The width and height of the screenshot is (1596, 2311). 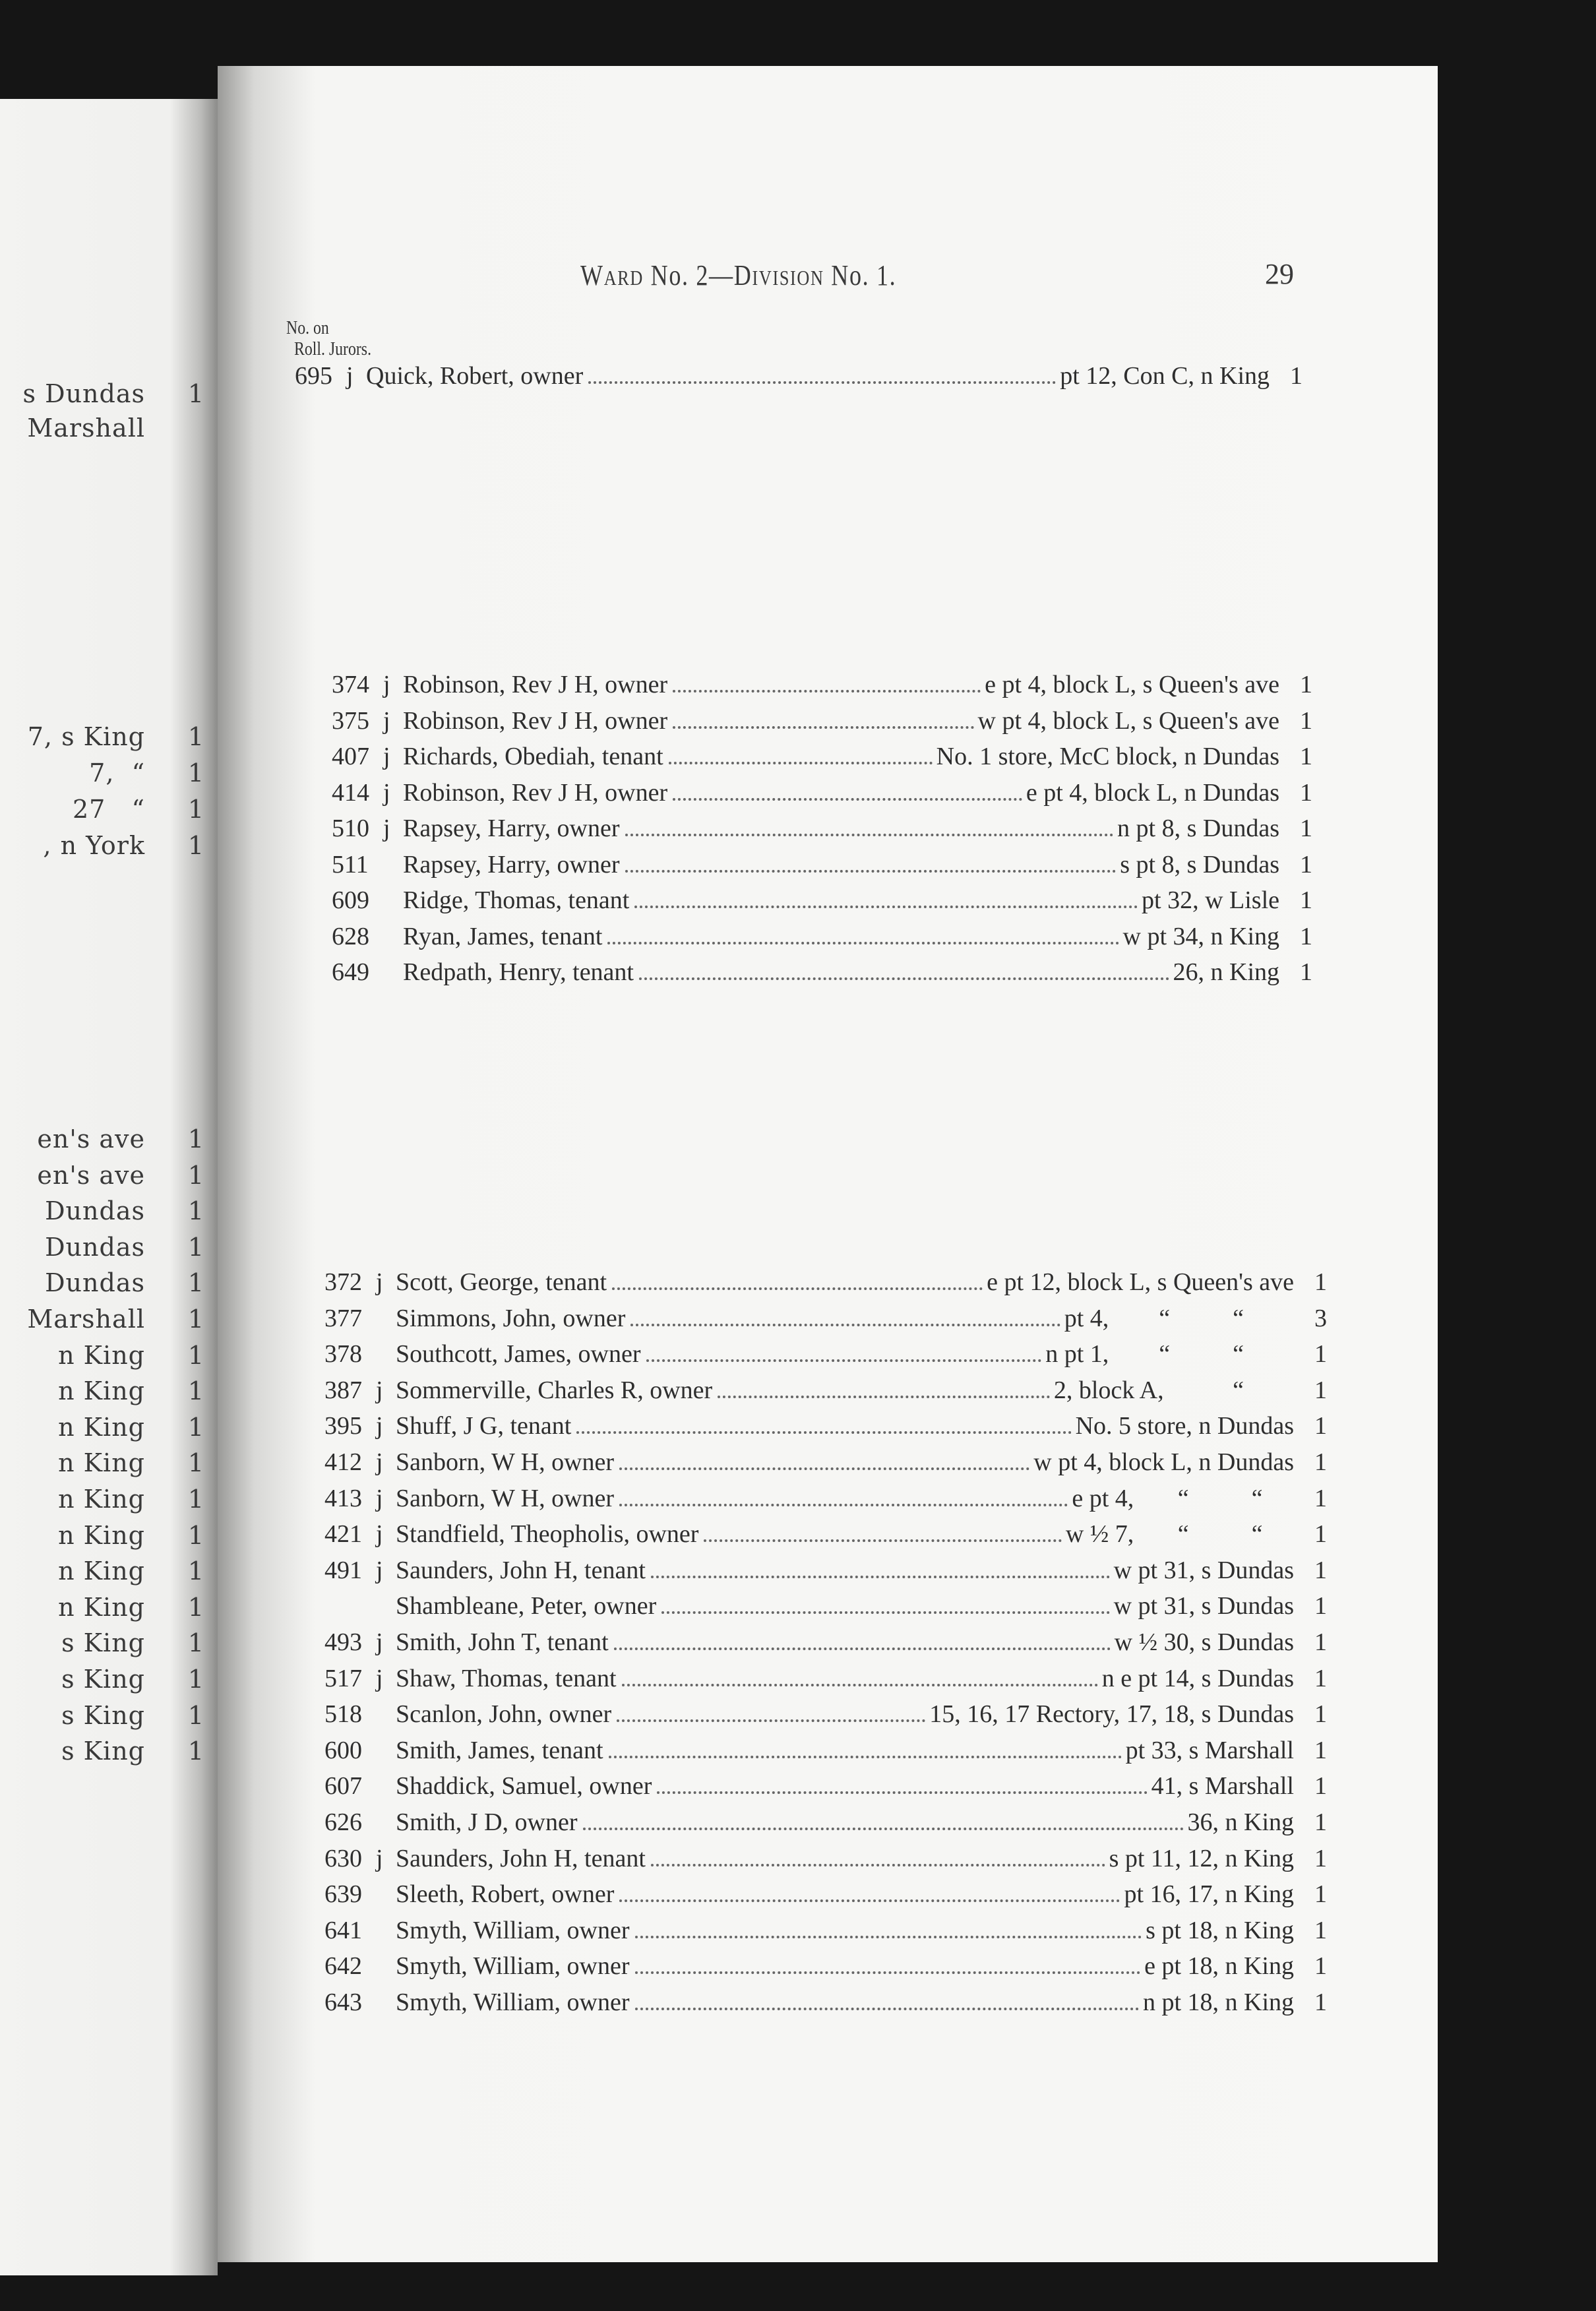 I want to click on roll-number: 493, so click(x=343, y=1642).